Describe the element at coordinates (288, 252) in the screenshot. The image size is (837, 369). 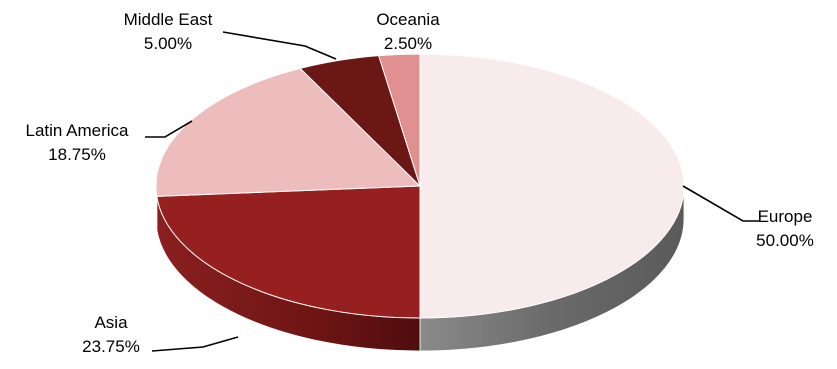
I see `slice-asia` at that location.